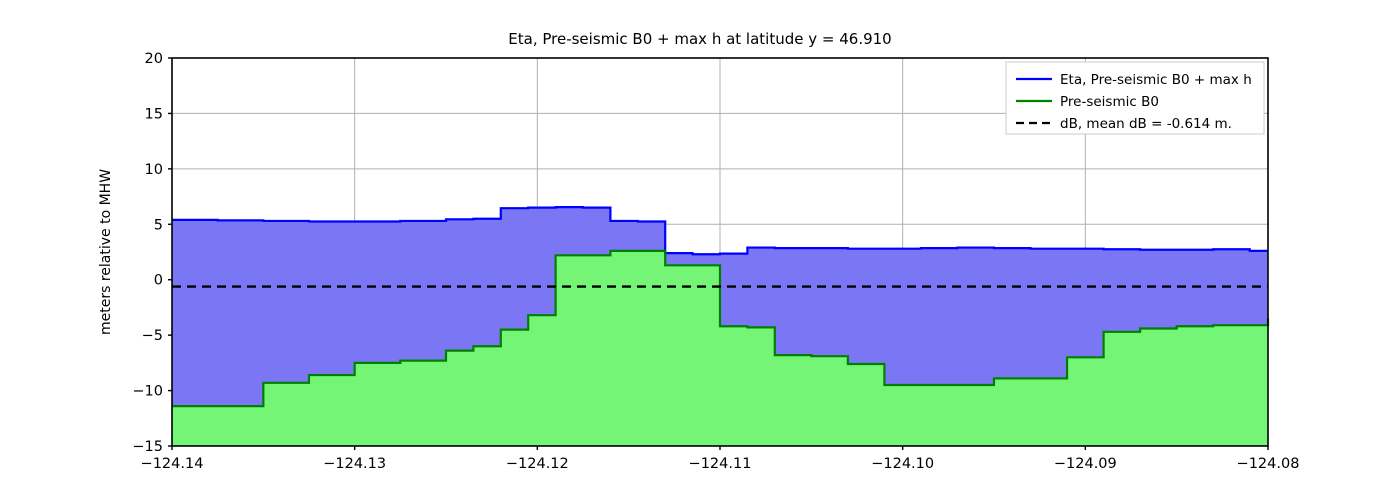 The image size is (1400, 500). Describe the element at coordinates (158, 225) in the screenshot. I see `svg-text: 5` at that location.